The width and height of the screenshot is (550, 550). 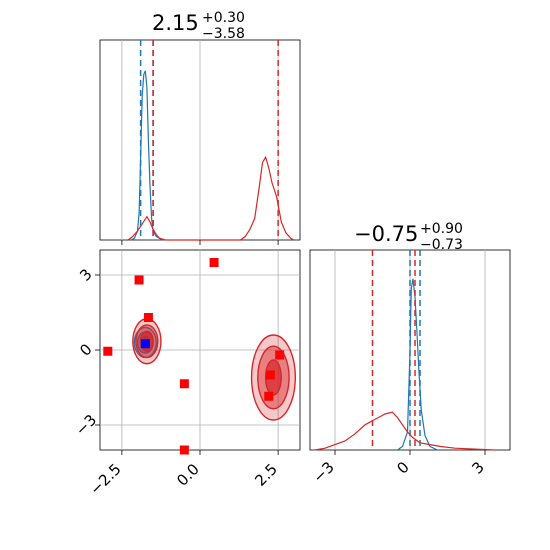 What do you see at coordinates (188, 475) in the screenshot?
I see `x-tick-label: 0.0` at bounding box center [188, 475].